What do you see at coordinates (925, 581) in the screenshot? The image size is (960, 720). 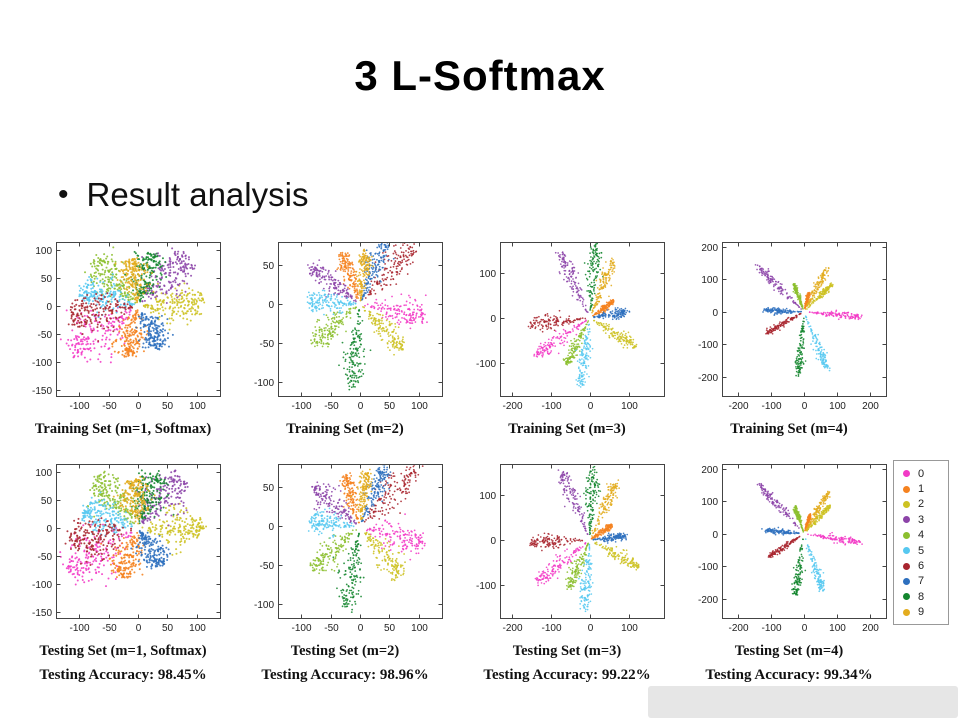 I see `legend-item: 7` at bounding box center [925, 581].